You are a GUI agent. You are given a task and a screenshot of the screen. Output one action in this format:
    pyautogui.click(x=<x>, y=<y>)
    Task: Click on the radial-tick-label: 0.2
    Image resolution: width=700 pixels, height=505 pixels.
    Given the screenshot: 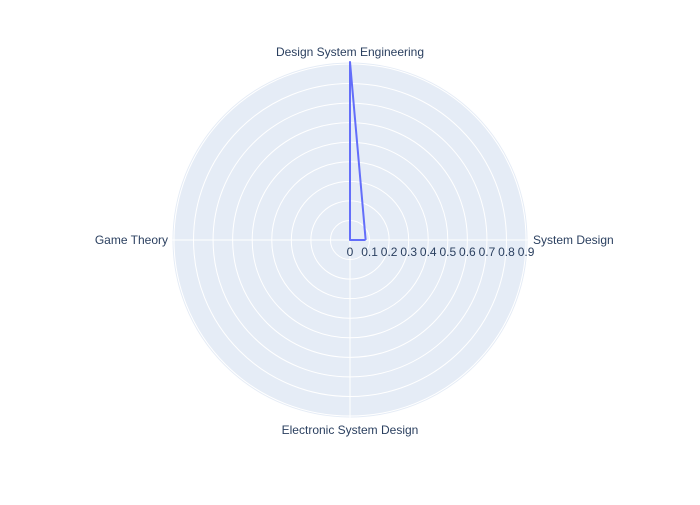 What is the action you would take?
    pyautogui.click(x=389, y=252)
    